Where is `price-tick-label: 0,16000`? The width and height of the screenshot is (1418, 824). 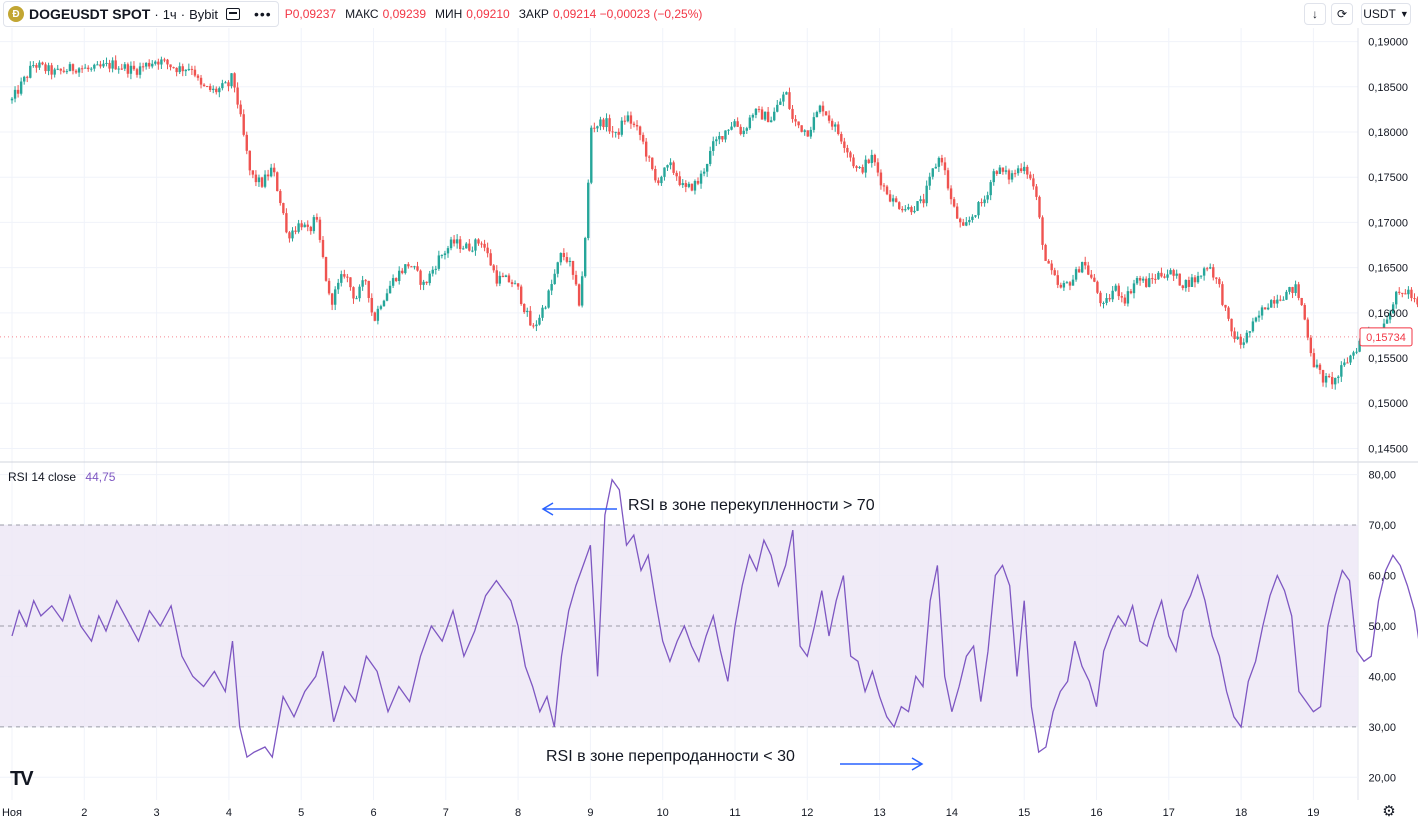 price-tick-label: 0,16000 is located at coordinates (1388, 314).